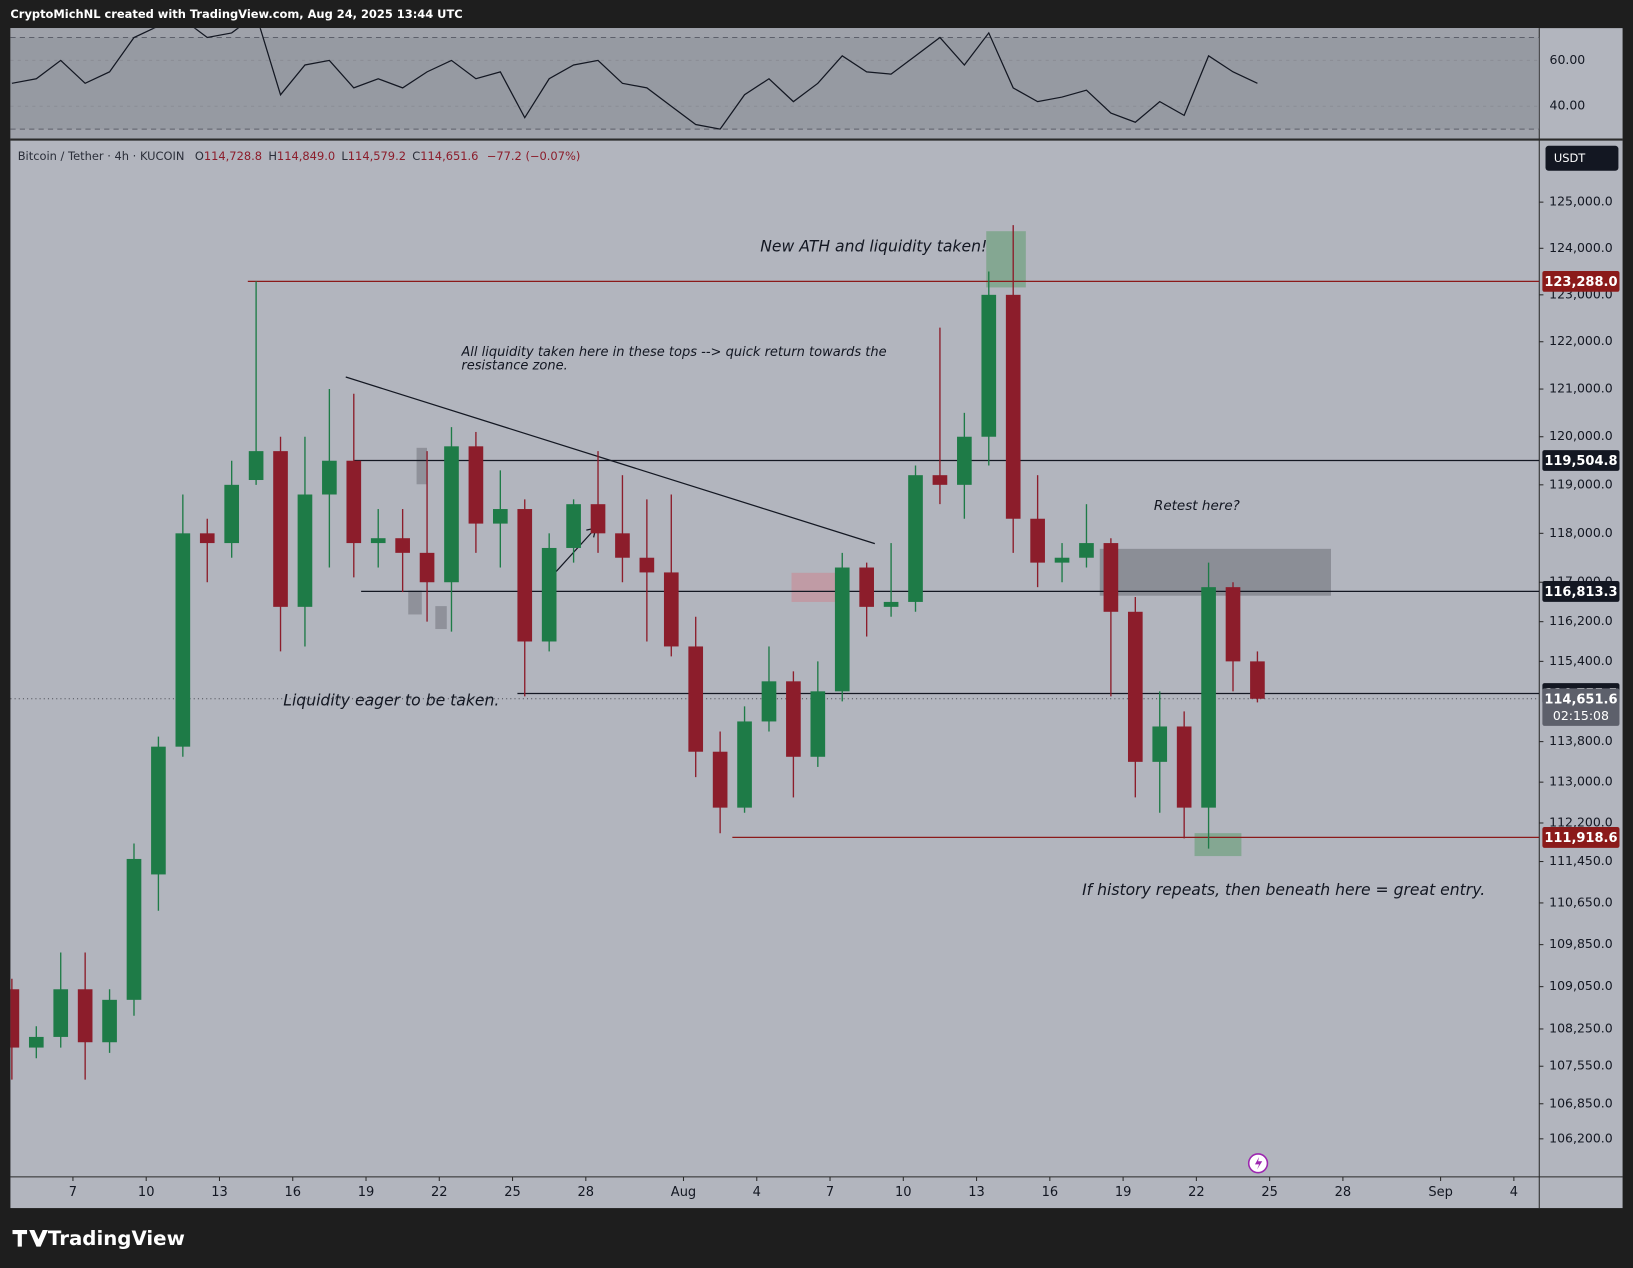 The image size is (1633, 1268). Describe the element at coordinates (1581, 1102) in the screenshot. I see `y-tick-label: 106,850.0` at that location.